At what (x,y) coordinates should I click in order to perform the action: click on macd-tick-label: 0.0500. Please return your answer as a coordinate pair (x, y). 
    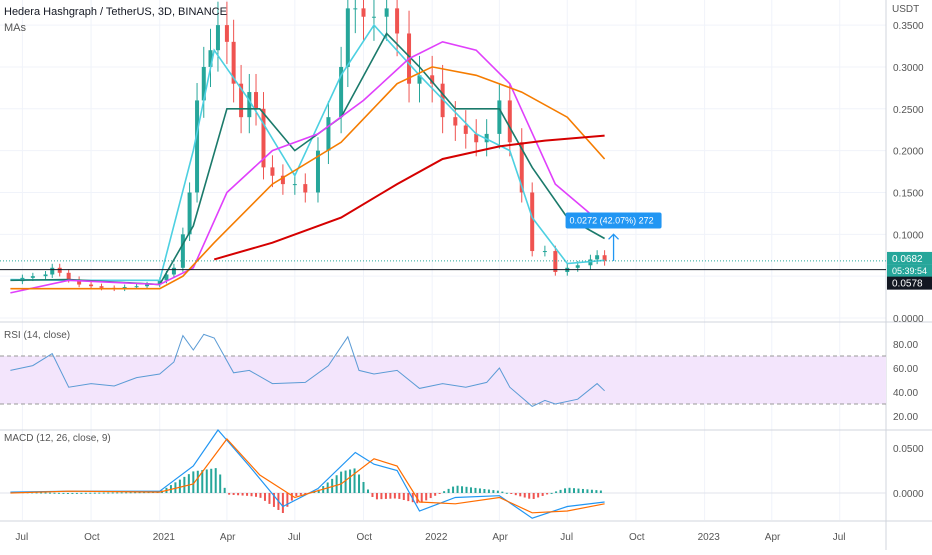
    Looking at the image, I should click on (908, 449).